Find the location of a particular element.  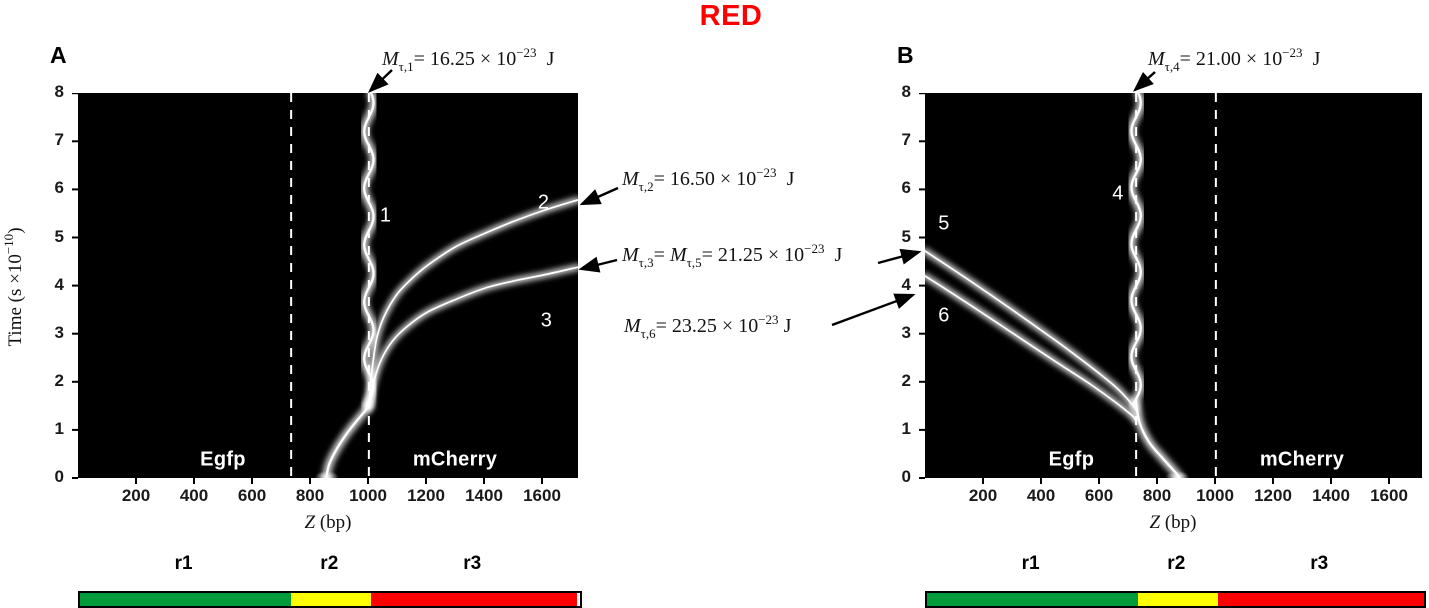

panel-a-region-colorbar is located at coordinates (330, 599).